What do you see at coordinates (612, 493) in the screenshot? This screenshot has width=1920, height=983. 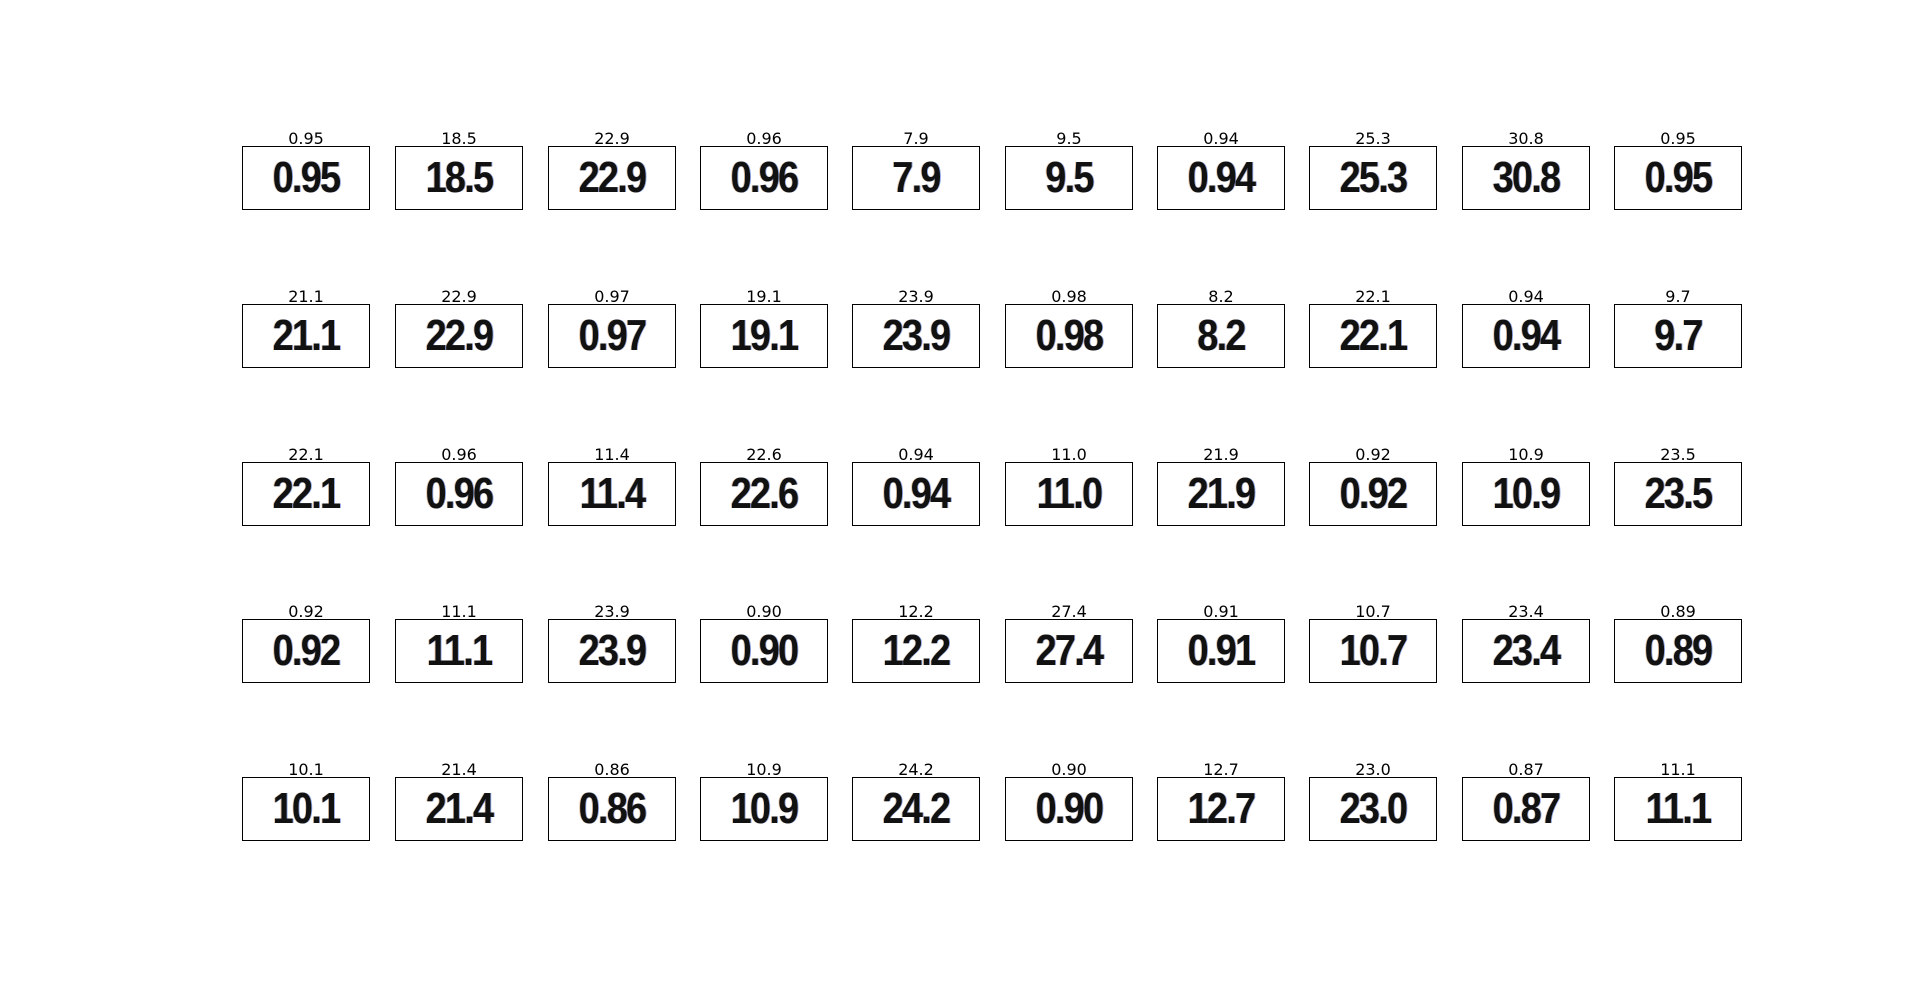 I see `tile-digits: 11.4` at bounding box center [612, 493].